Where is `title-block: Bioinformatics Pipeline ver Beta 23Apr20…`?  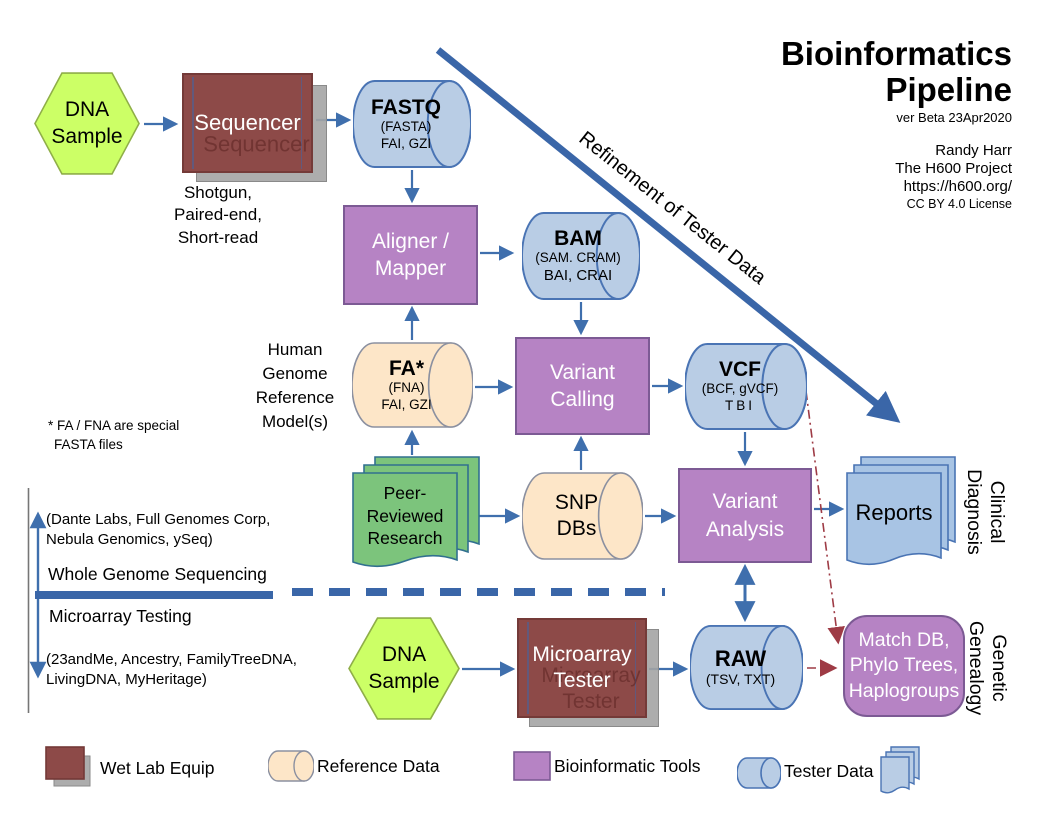
title-block: Bioinformatics Pipeline ver Beta 23Apr20… is located at coordinates (851, 123).